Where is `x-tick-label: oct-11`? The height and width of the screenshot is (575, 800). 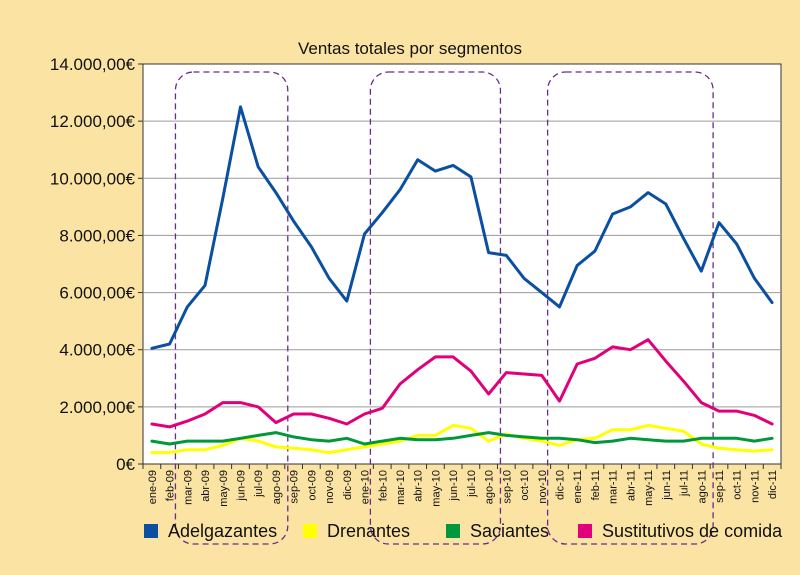 x-tick-label: oct-11 is located at coordinates (738, 485).